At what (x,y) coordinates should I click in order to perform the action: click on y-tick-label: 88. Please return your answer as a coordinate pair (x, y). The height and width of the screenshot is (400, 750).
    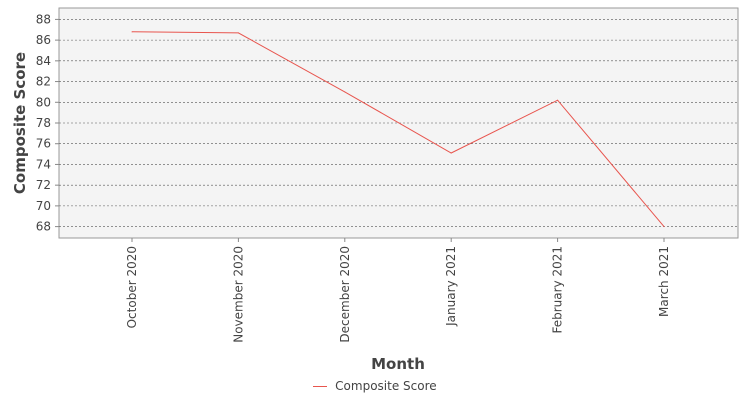
    Looking at the image, I should click on (43, 19).